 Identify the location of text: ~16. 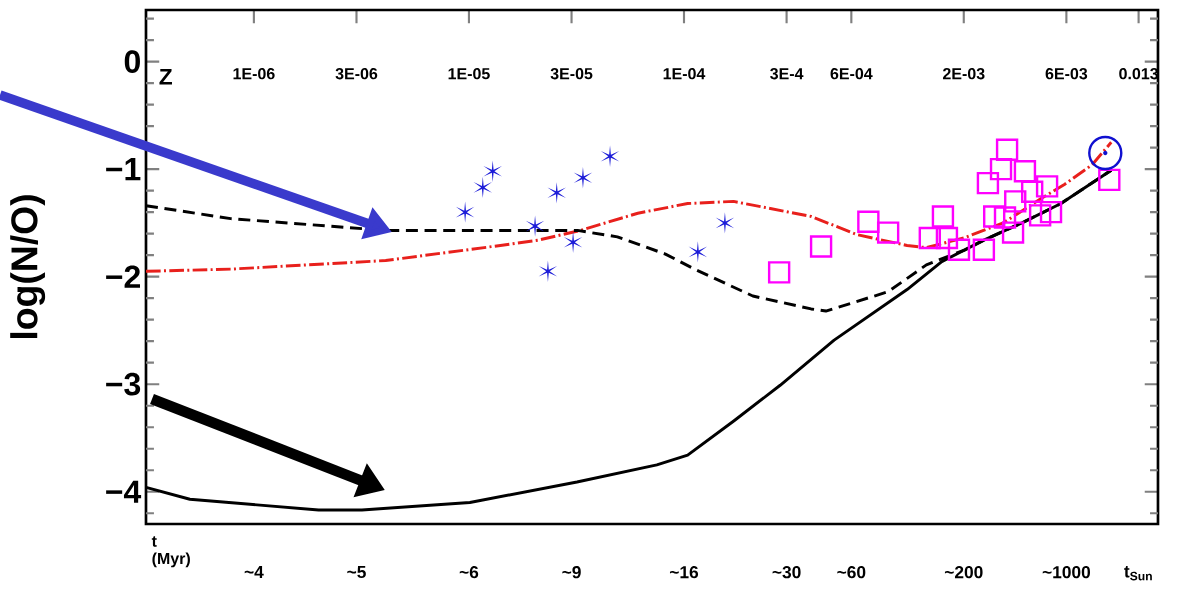
(684, 572).